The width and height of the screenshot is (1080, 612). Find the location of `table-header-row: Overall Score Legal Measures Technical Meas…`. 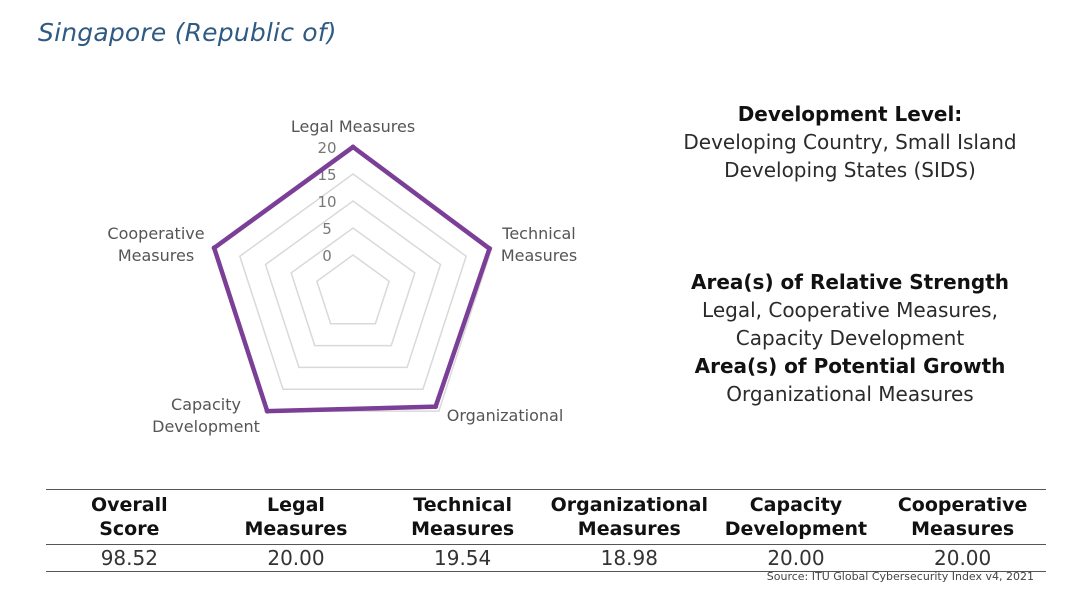

table-header-row: Overall Score Legal Measures Technical Meas… is located at coordinates (546, 517).